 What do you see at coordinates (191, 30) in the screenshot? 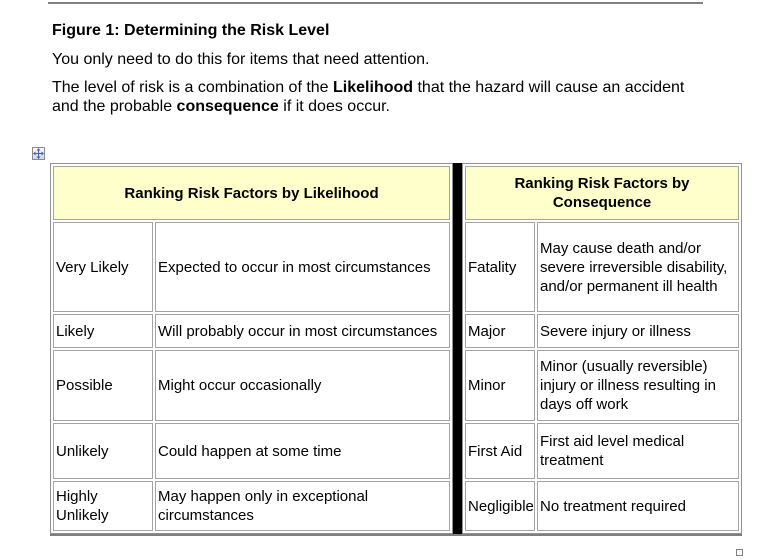
I see `figure-title: Figure 1: Determining the Risk Level` at bounding box center [191, 30].